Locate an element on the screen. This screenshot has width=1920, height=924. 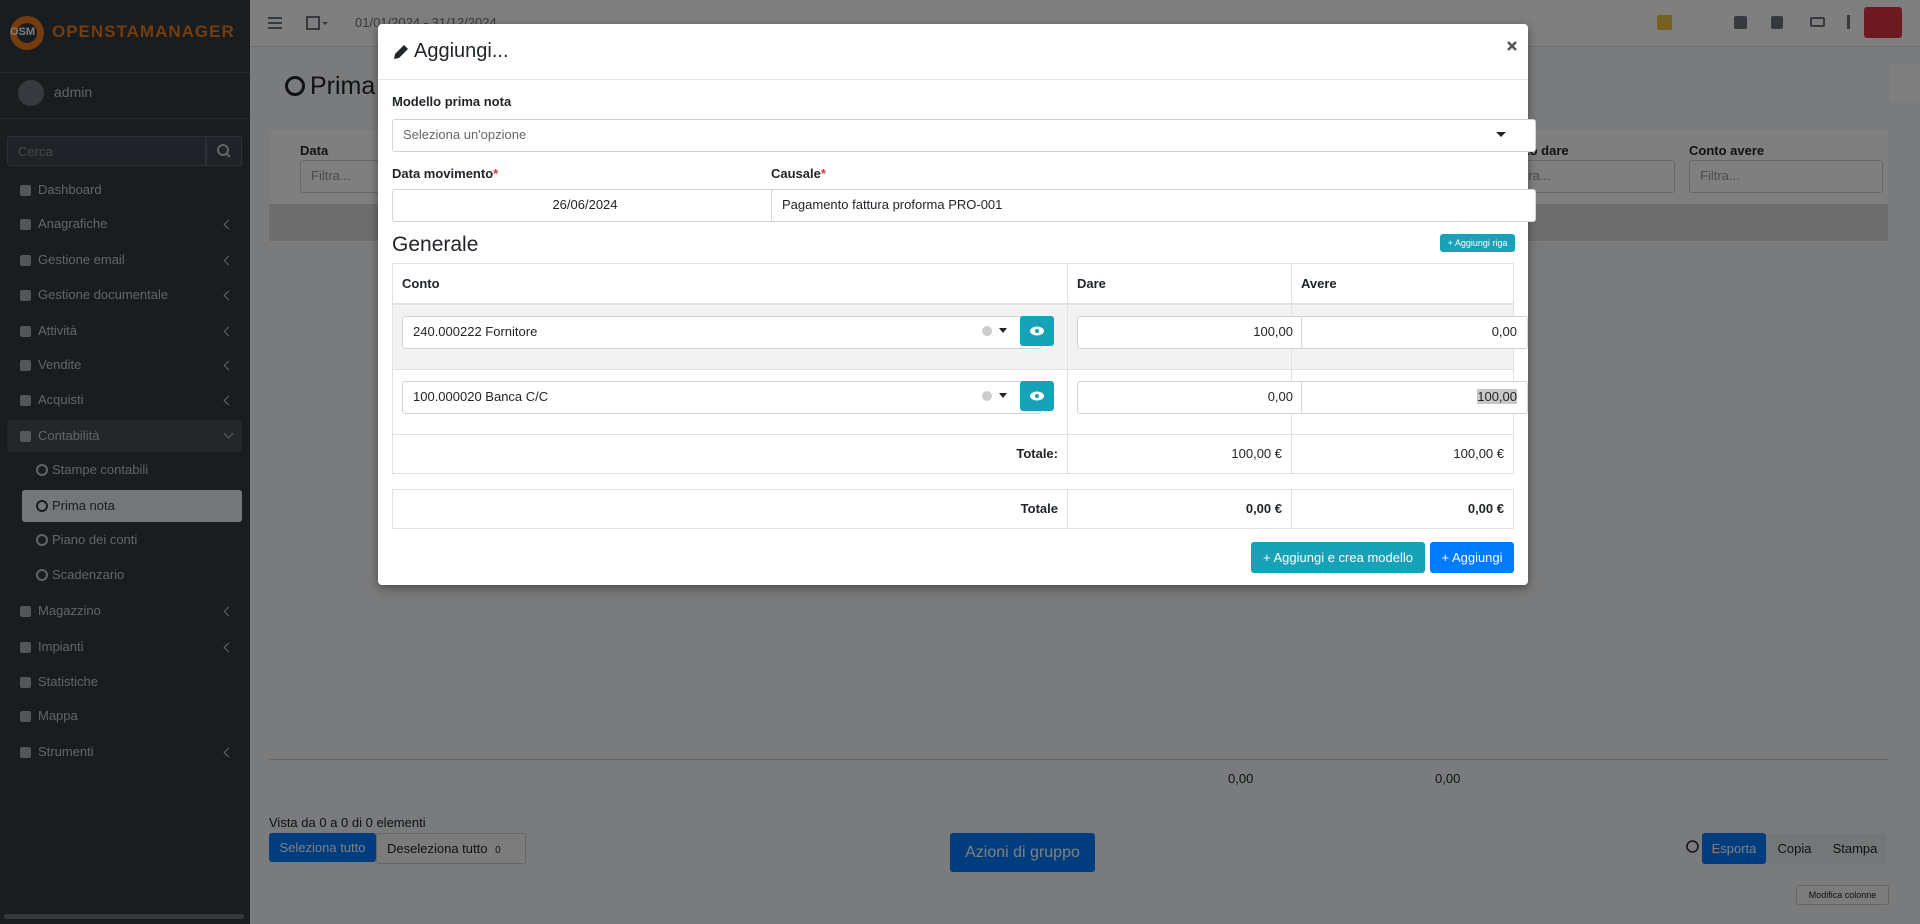
debit-input: 0,00 is located at coordinates (1190, 397).